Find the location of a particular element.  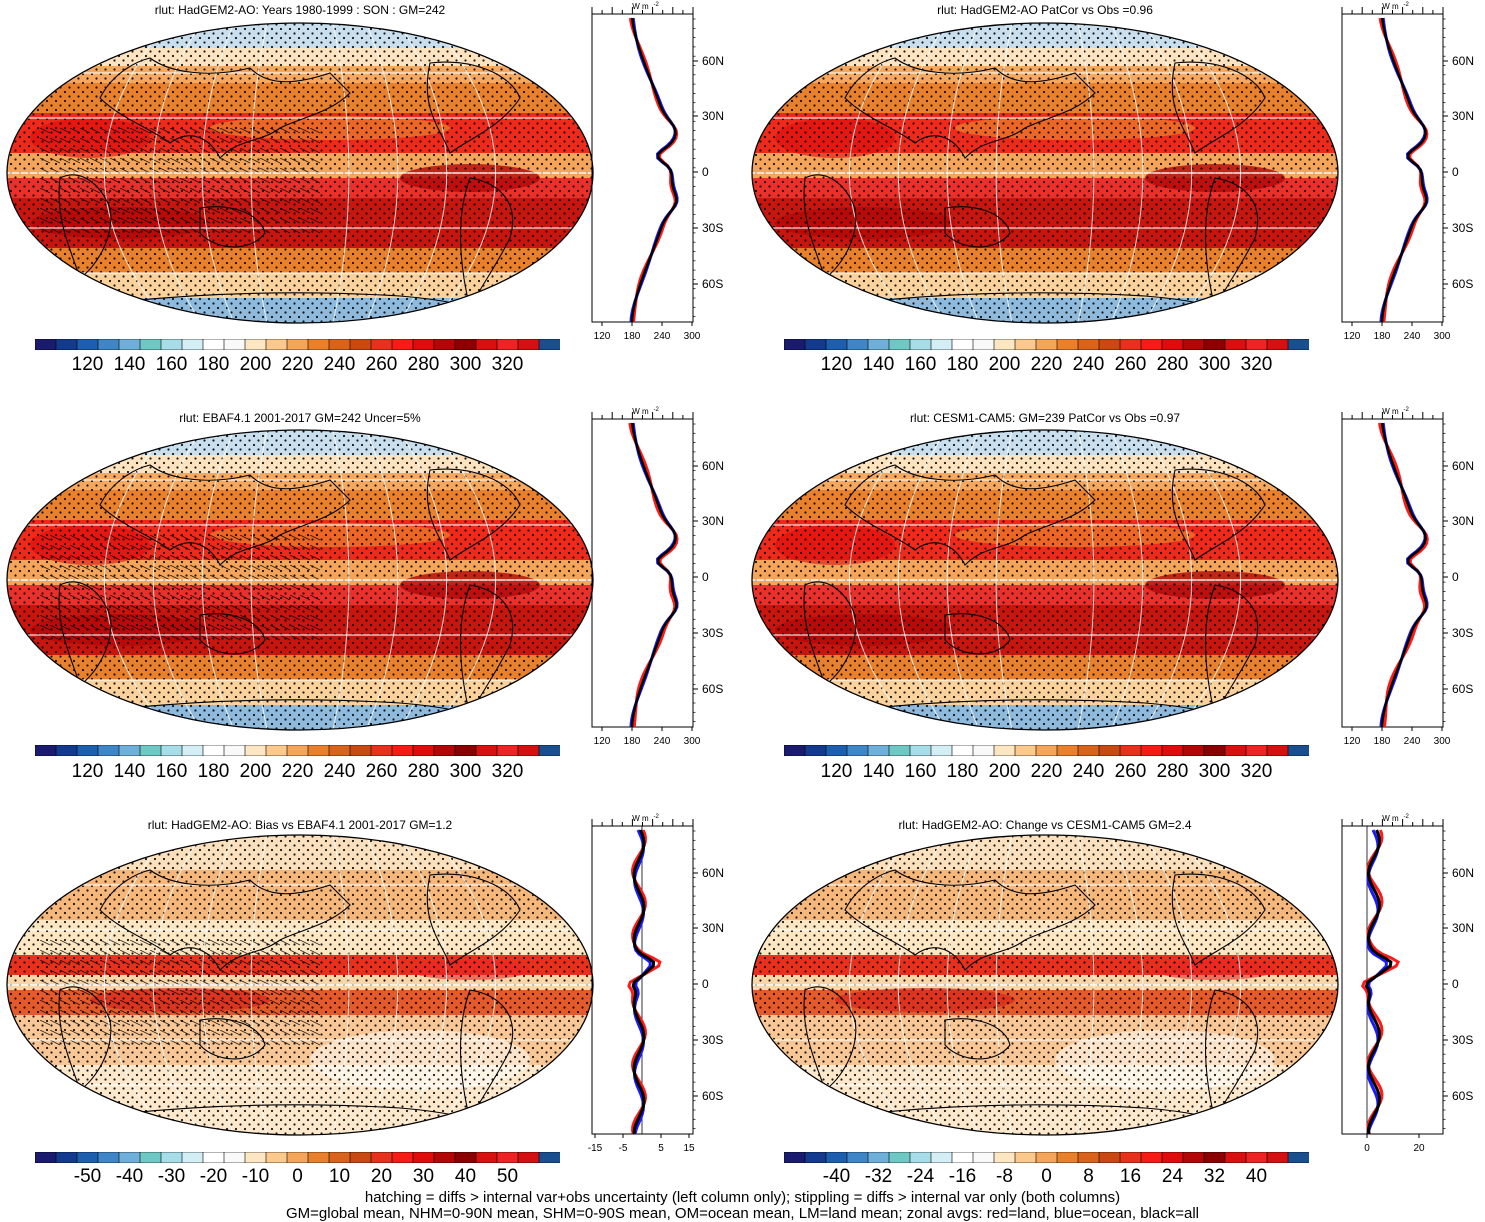

colorbar-tick-label: 280 is located at coordinates (423, 364).